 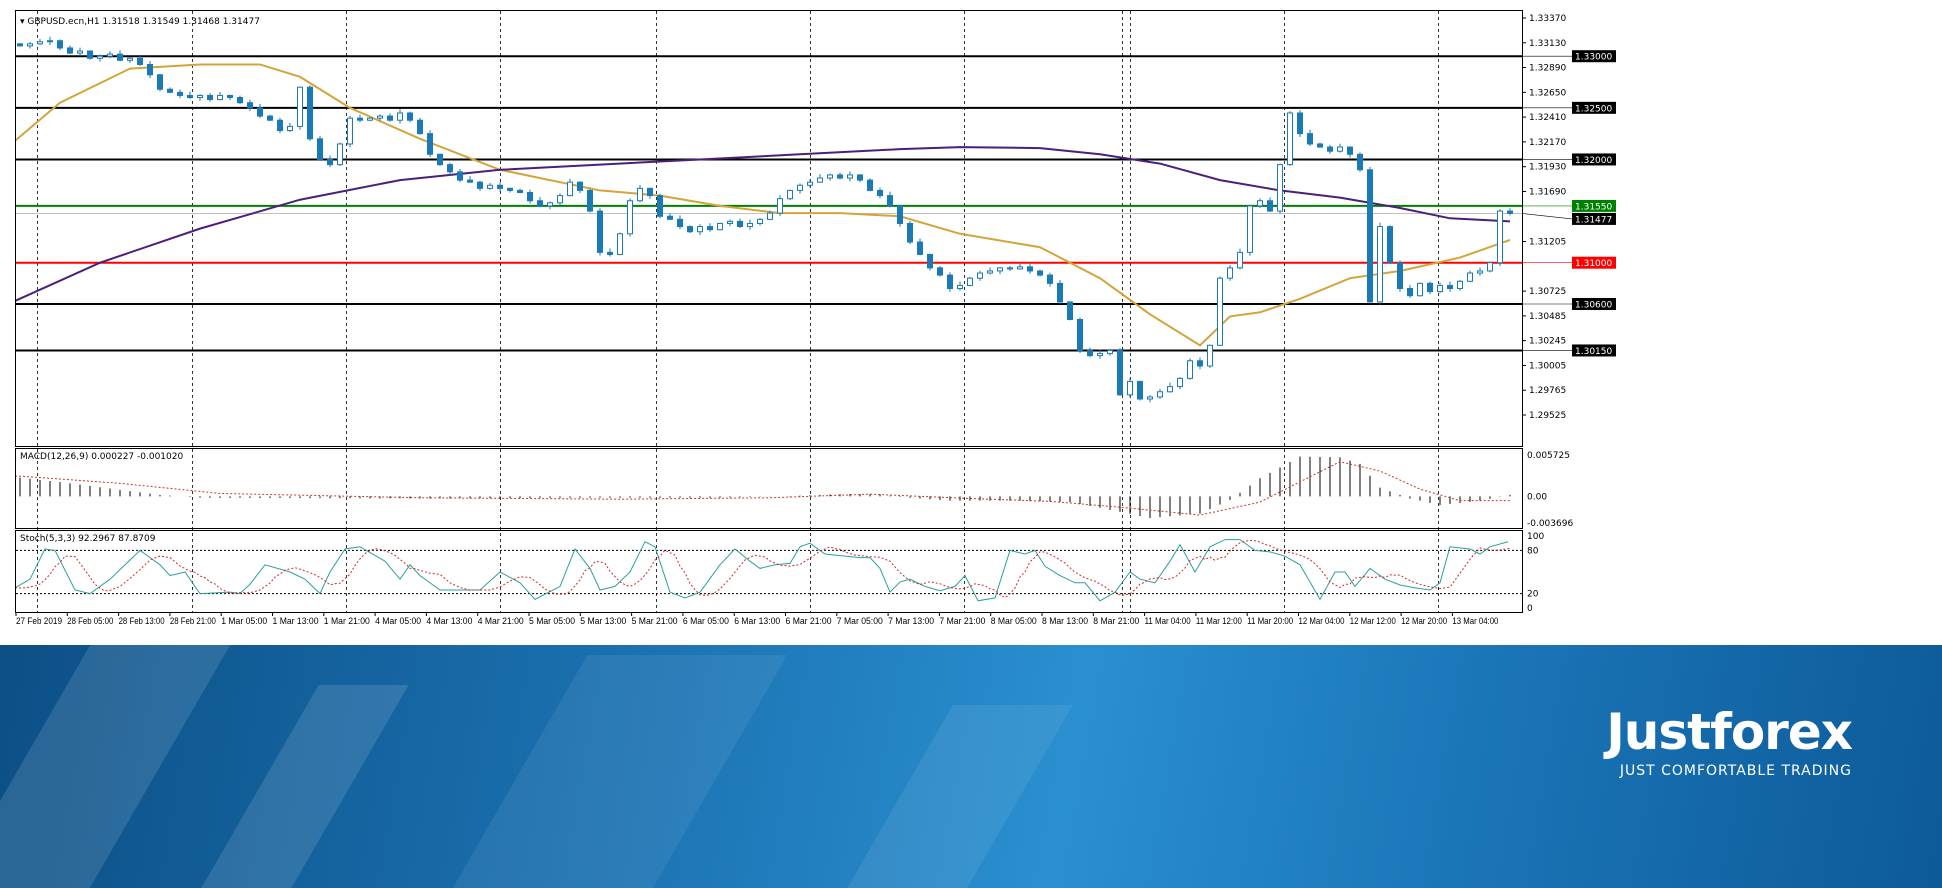 What do you see at coordinates (1547, 168) in the screenshot?
I see `price-tick-label: 1.31930` at bounding box center [1547, 168].